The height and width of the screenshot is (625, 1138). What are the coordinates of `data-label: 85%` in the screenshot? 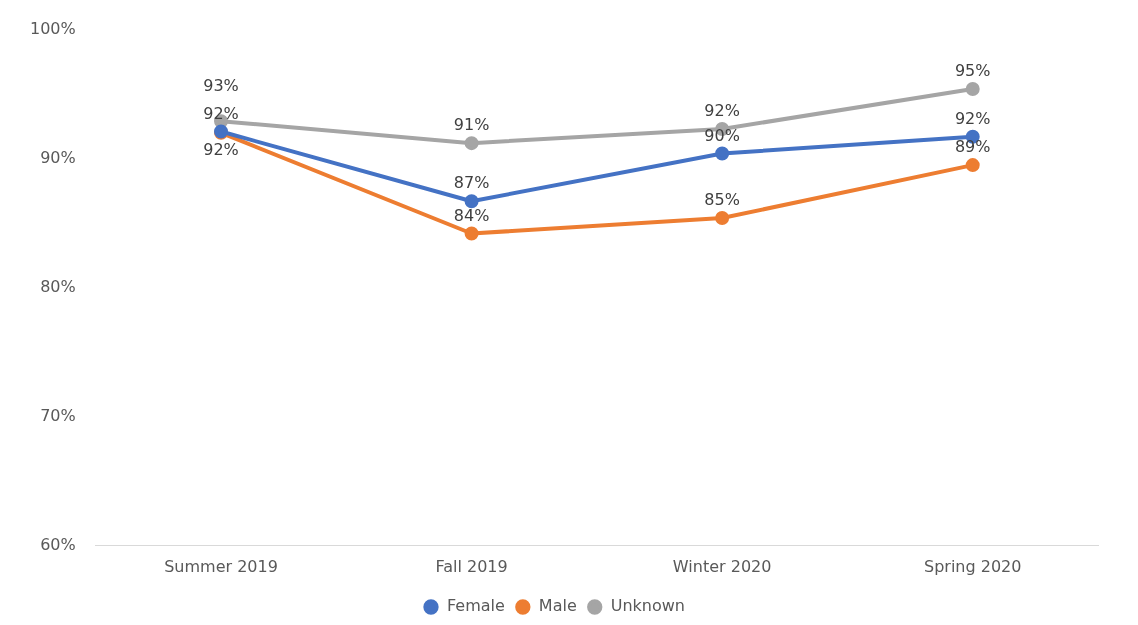 It's located at (722, 200).